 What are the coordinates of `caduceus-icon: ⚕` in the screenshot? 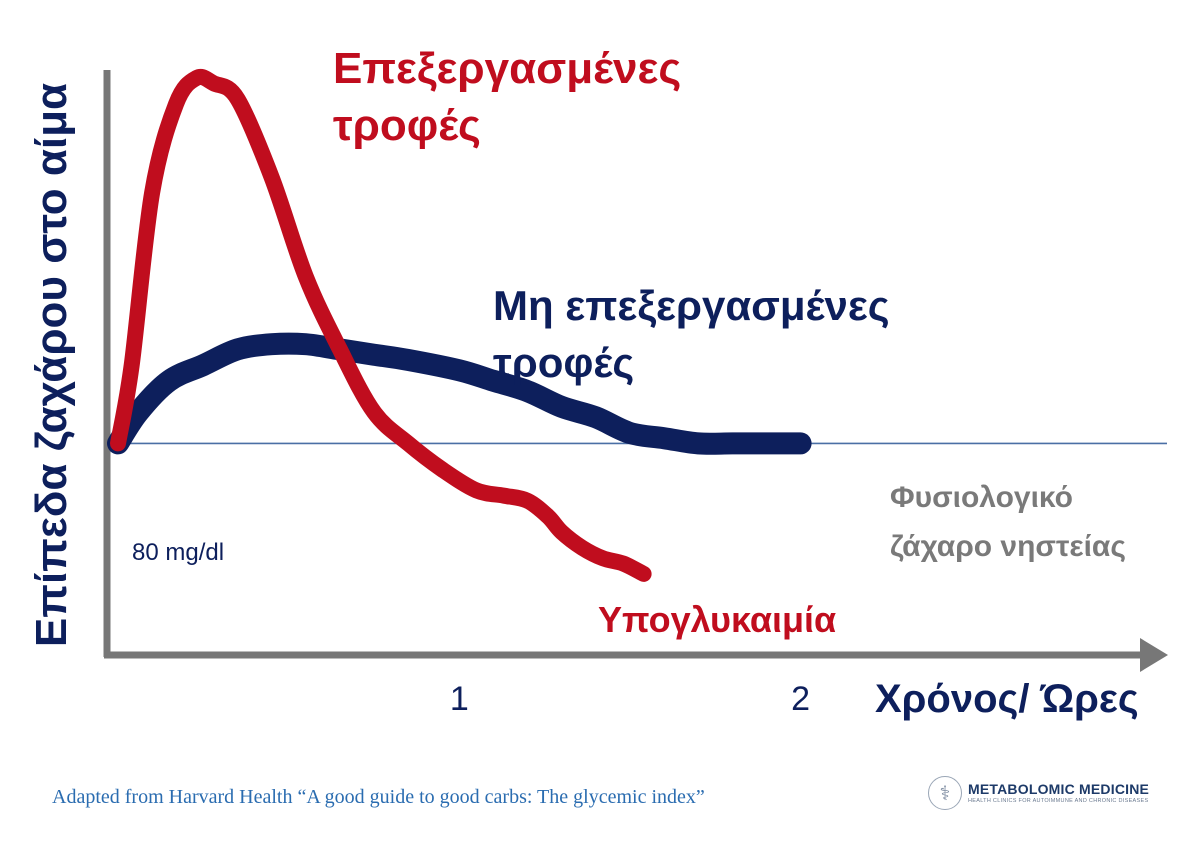 It's located at (945, 793).